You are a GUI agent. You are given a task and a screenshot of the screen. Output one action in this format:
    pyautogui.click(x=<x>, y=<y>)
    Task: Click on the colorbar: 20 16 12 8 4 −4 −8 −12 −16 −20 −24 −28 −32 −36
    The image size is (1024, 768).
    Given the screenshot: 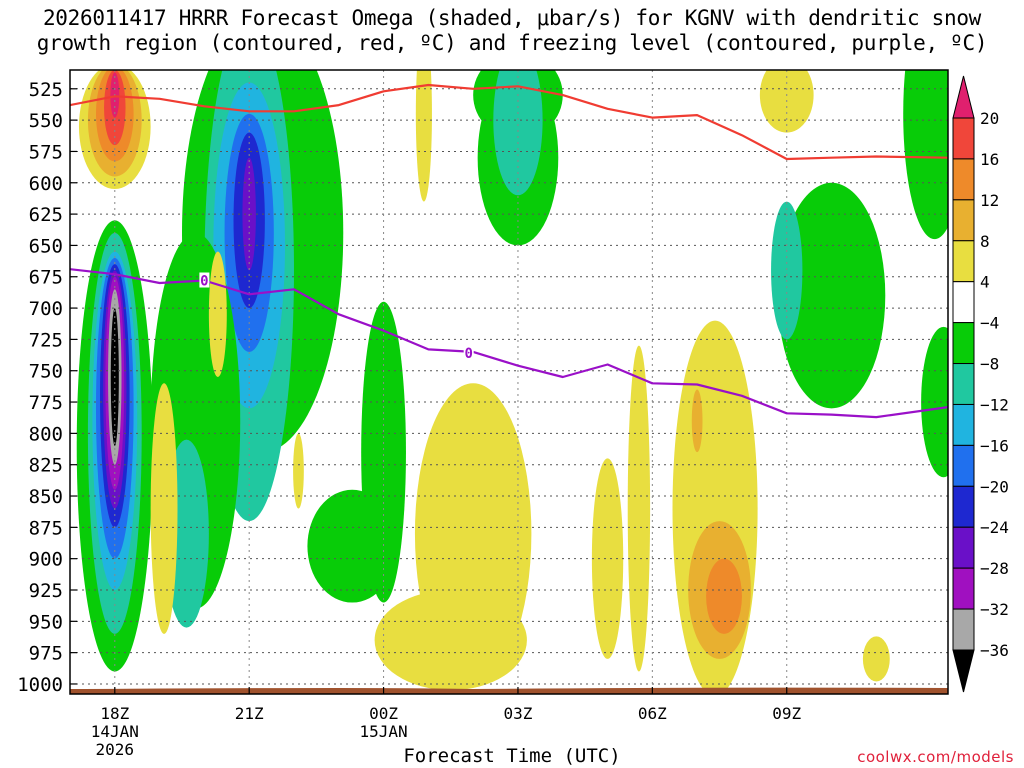 What is the action you would take?
    pyautogui.click(x=980, y=384)
    